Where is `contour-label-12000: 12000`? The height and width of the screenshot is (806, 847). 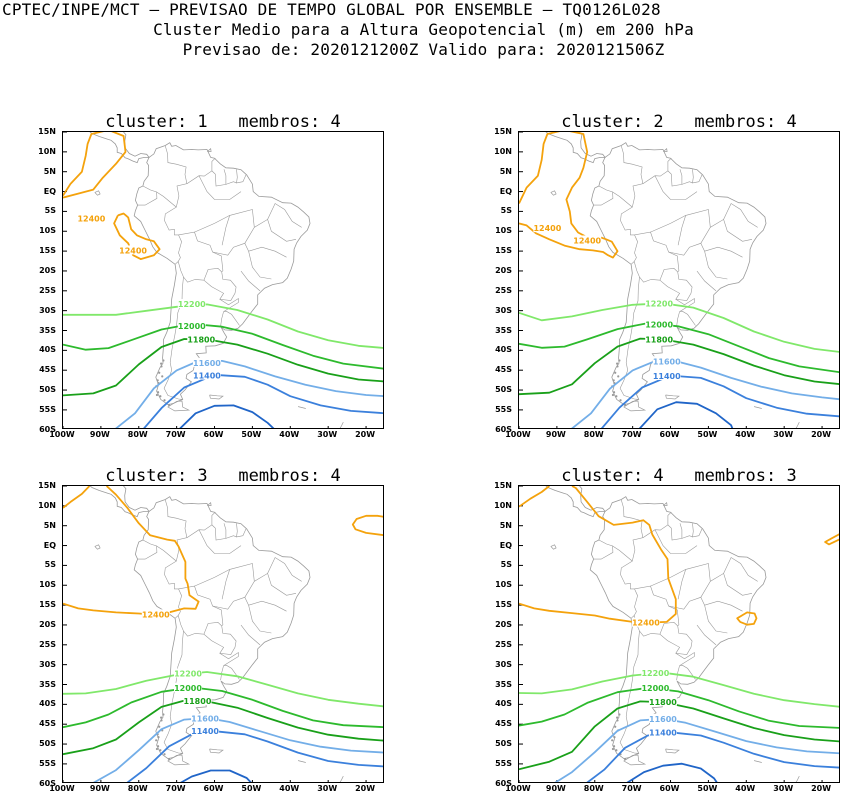
contour-label-12000: 12000 is located at coordinates (655, 688).